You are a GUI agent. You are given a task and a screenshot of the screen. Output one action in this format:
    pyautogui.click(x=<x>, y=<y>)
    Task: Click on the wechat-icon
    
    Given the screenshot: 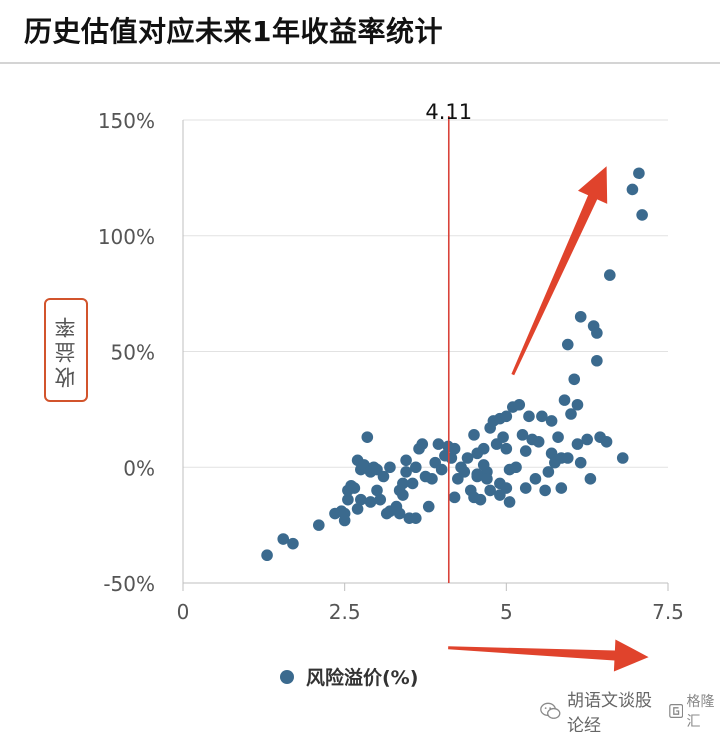 What is the action you would take?
    pyautogui.click(x=550, y=710)
    